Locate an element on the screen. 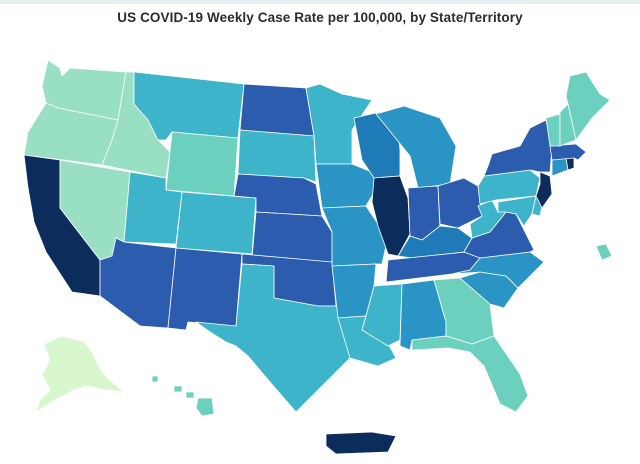  state-CT is located at coordinates (560, 167).